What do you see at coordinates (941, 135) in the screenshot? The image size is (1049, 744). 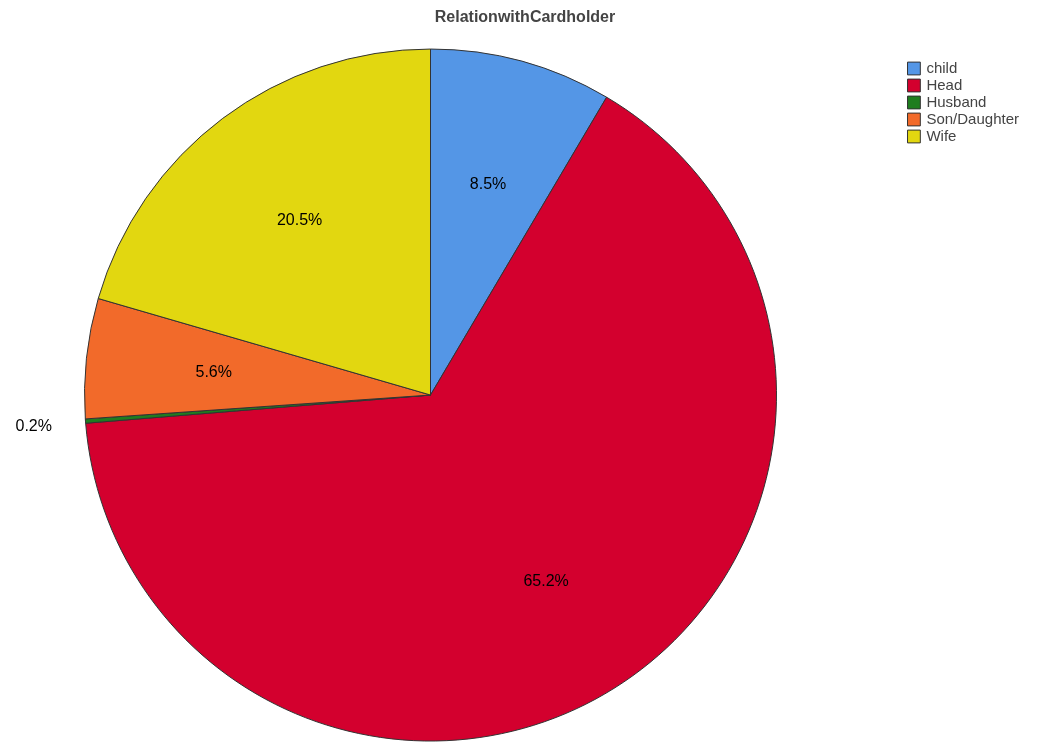 I see `legend-label: Wife` at bounding box center [941, 135].